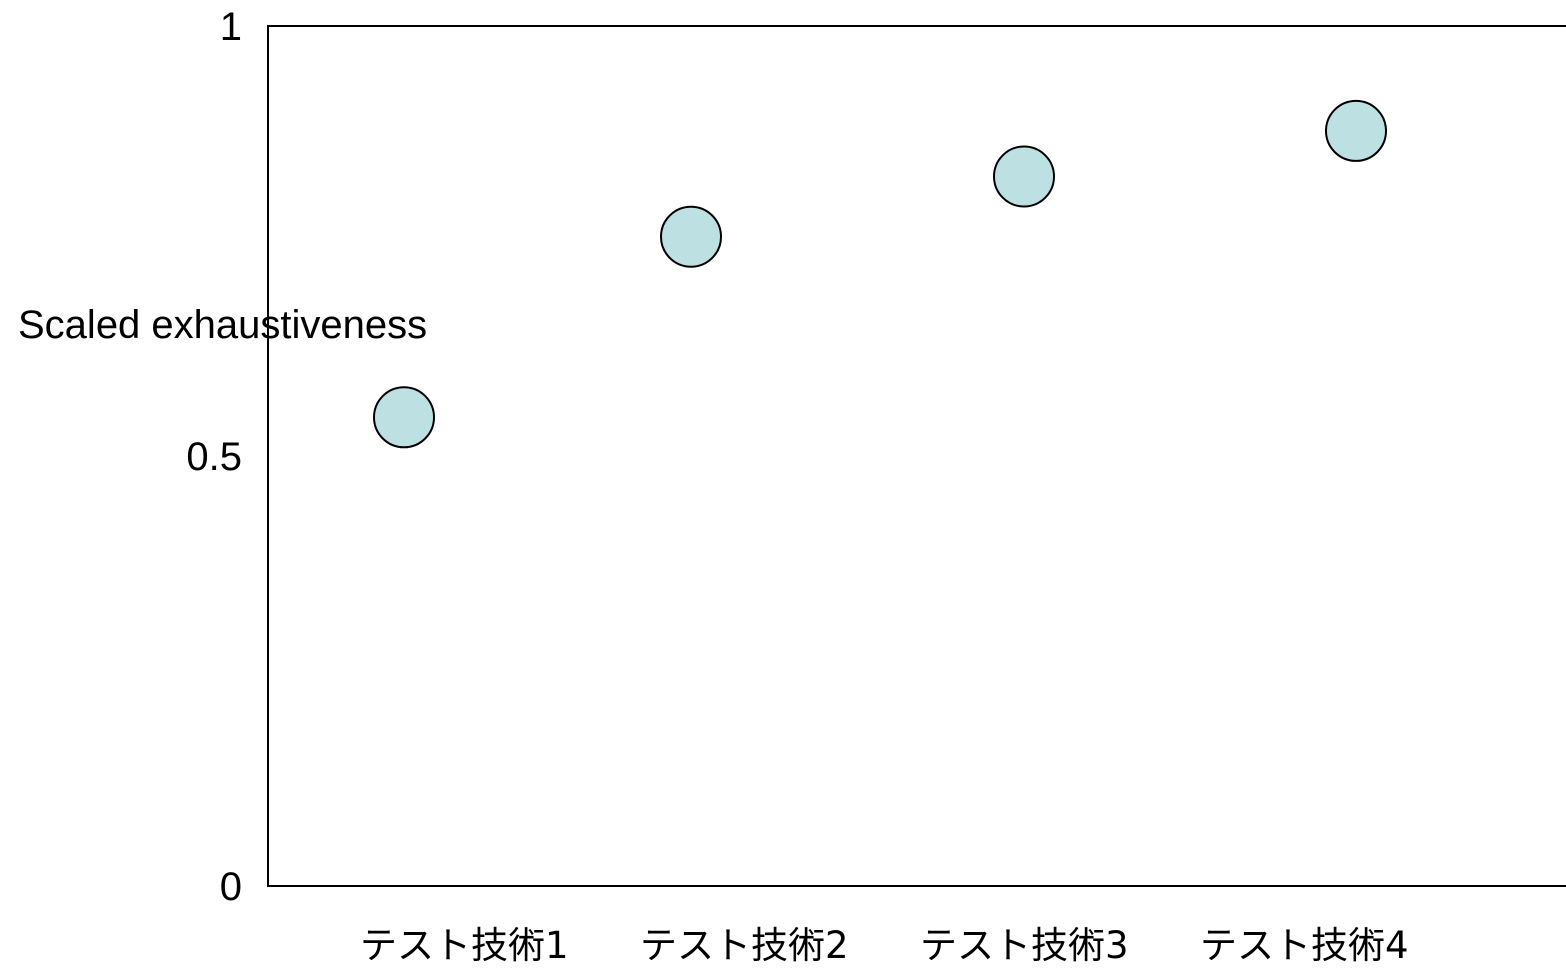 Image resolution: width=1566 pixels, height=972 pixels. What do you see at coordinates (231, 887) in the screenshot?
I see `y-tick-label: 0` at bounding box center [231, 887].